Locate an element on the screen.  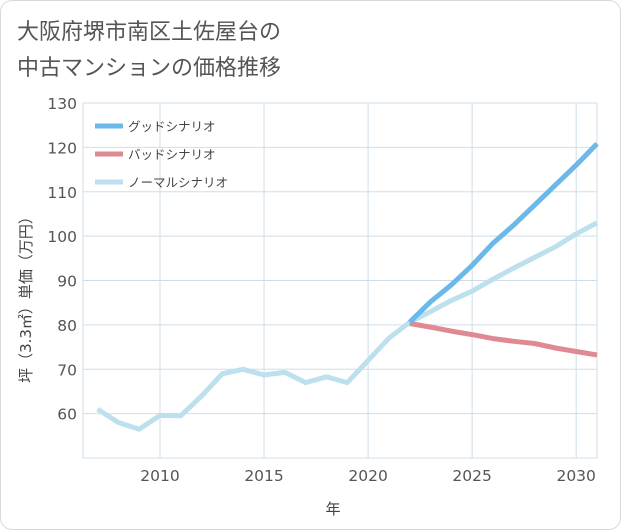
x-tick-label: 2025 is located at coordinates (471, 476).